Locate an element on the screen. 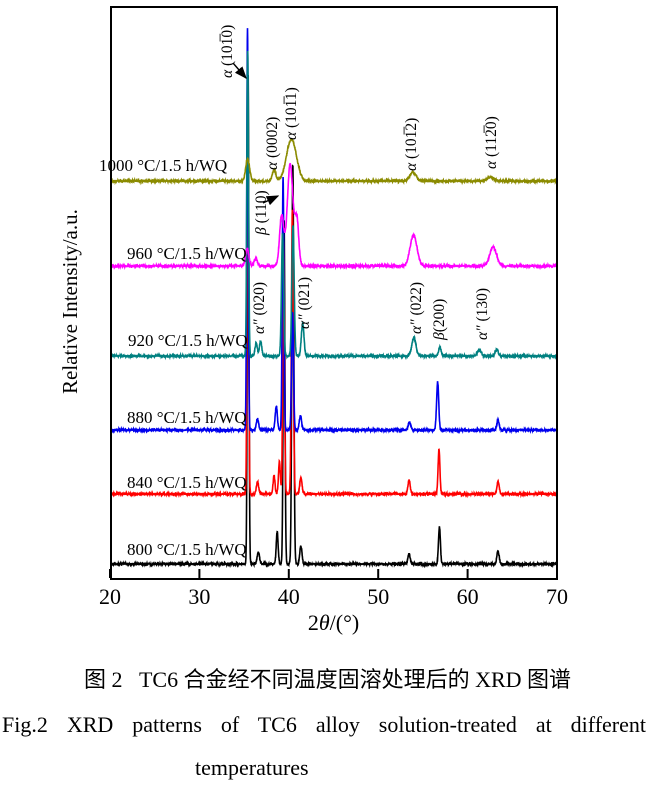  caption-english-line2: temperatures is located at coordinates (252, 767).